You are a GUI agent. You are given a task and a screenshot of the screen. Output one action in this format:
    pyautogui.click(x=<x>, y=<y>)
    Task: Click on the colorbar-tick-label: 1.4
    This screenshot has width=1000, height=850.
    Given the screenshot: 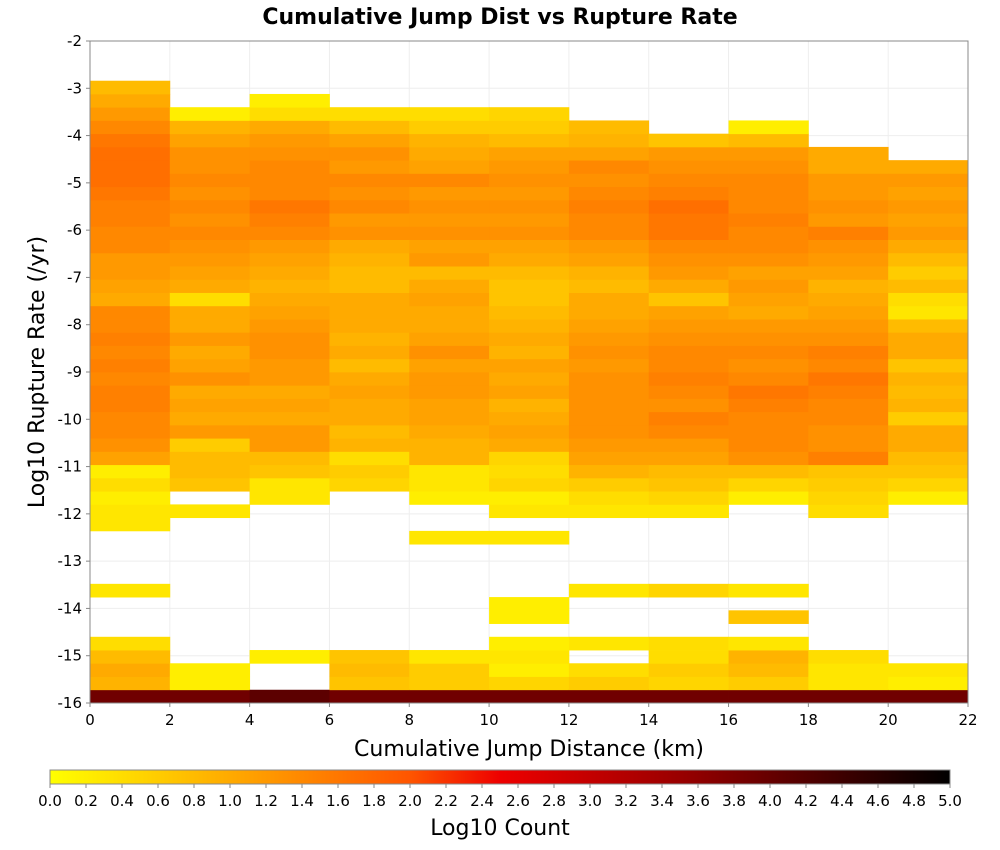 What is the action you would take?
    pyautogui.click(x=302, y=801)
    